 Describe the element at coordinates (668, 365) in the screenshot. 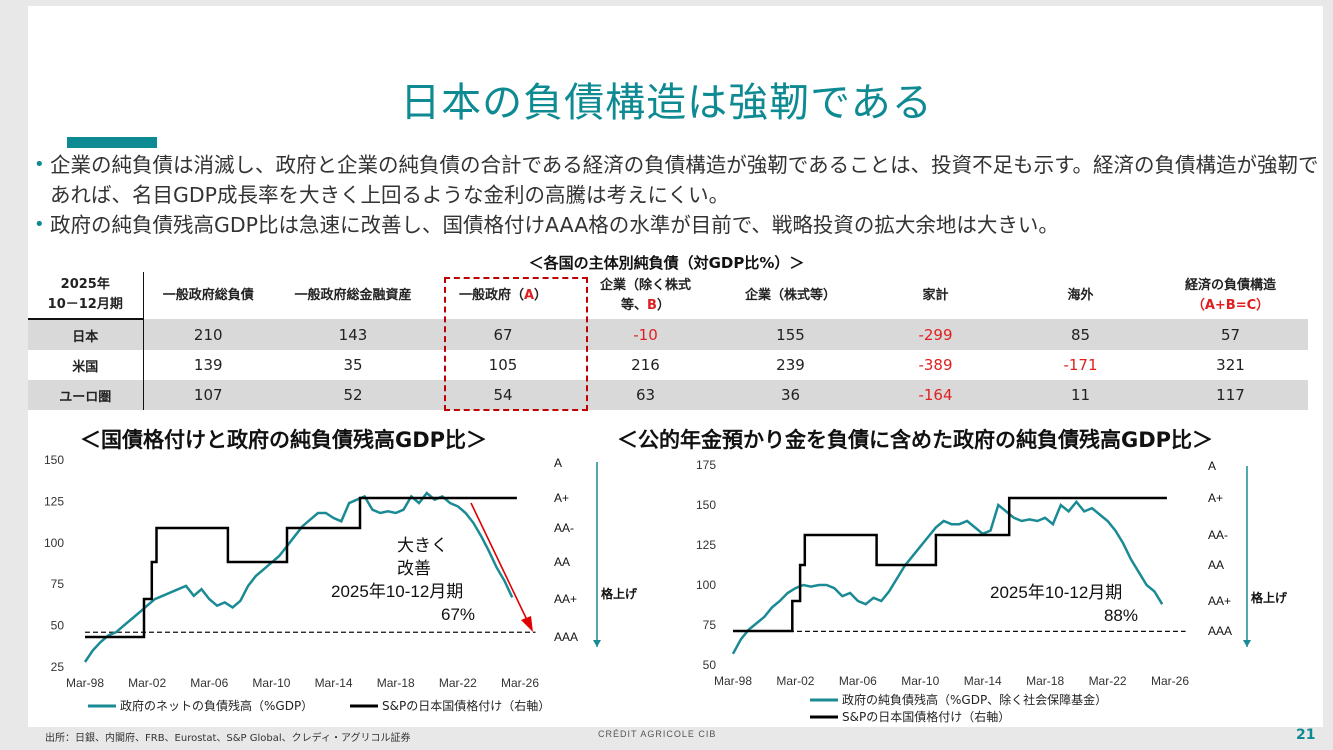

I see `table-row: 米国 139 35 105 216 239 -389 -171 321` at that location.